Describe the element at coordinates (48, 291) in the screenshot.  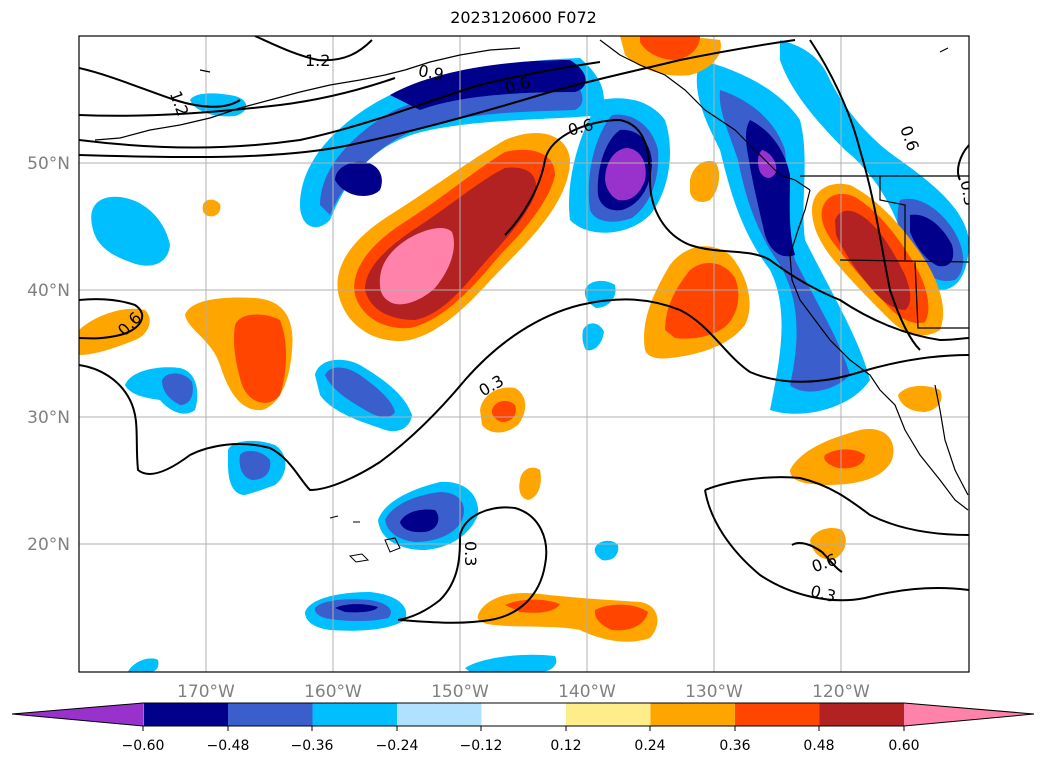
I see `lat-label: 40°N` at that location.